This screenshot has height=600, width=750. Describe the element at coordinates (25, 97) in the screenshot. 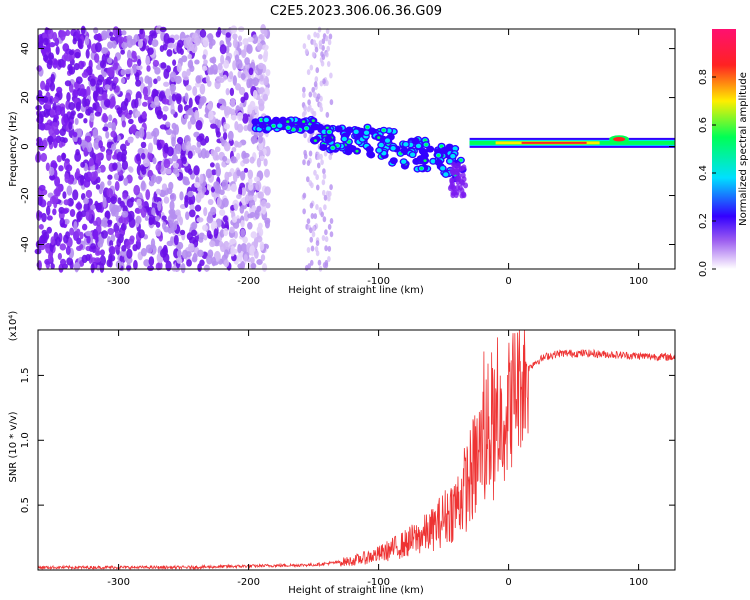

I see `spectrogram-y-tick-label: 20` at that location.